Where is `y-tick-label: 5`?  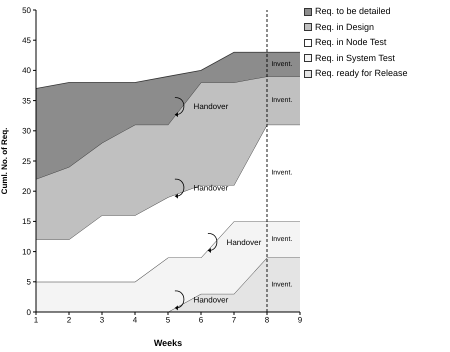
y-tick-label: 5 is located at coordinates (29, 282).